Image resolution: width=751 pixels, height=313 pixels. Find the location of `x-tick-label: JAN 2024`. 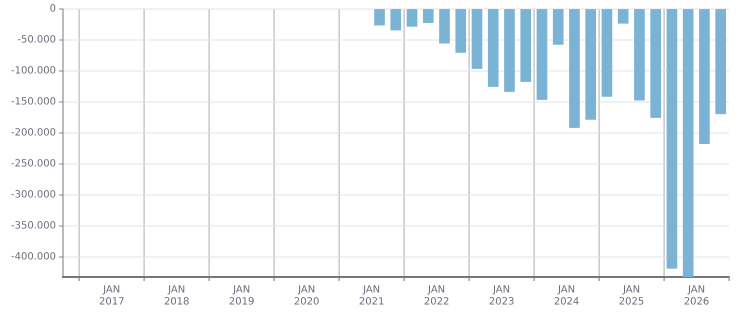

x-tick-label: JAN 2024 is located at coordinates (567, 296).